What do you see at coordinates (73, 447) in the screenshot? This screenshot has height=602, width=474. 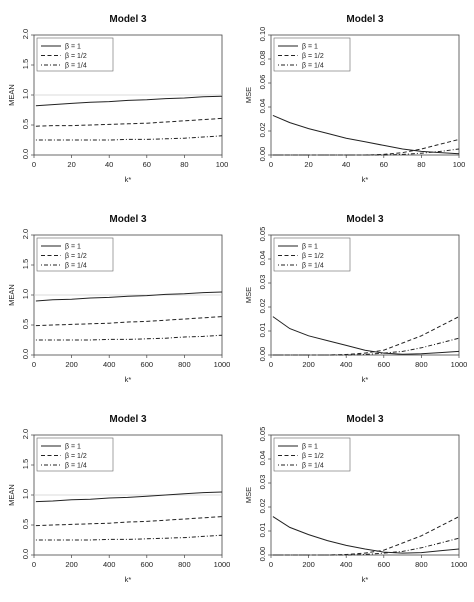 I see `legend-label: β = 1` at bounding box center [73, 447].